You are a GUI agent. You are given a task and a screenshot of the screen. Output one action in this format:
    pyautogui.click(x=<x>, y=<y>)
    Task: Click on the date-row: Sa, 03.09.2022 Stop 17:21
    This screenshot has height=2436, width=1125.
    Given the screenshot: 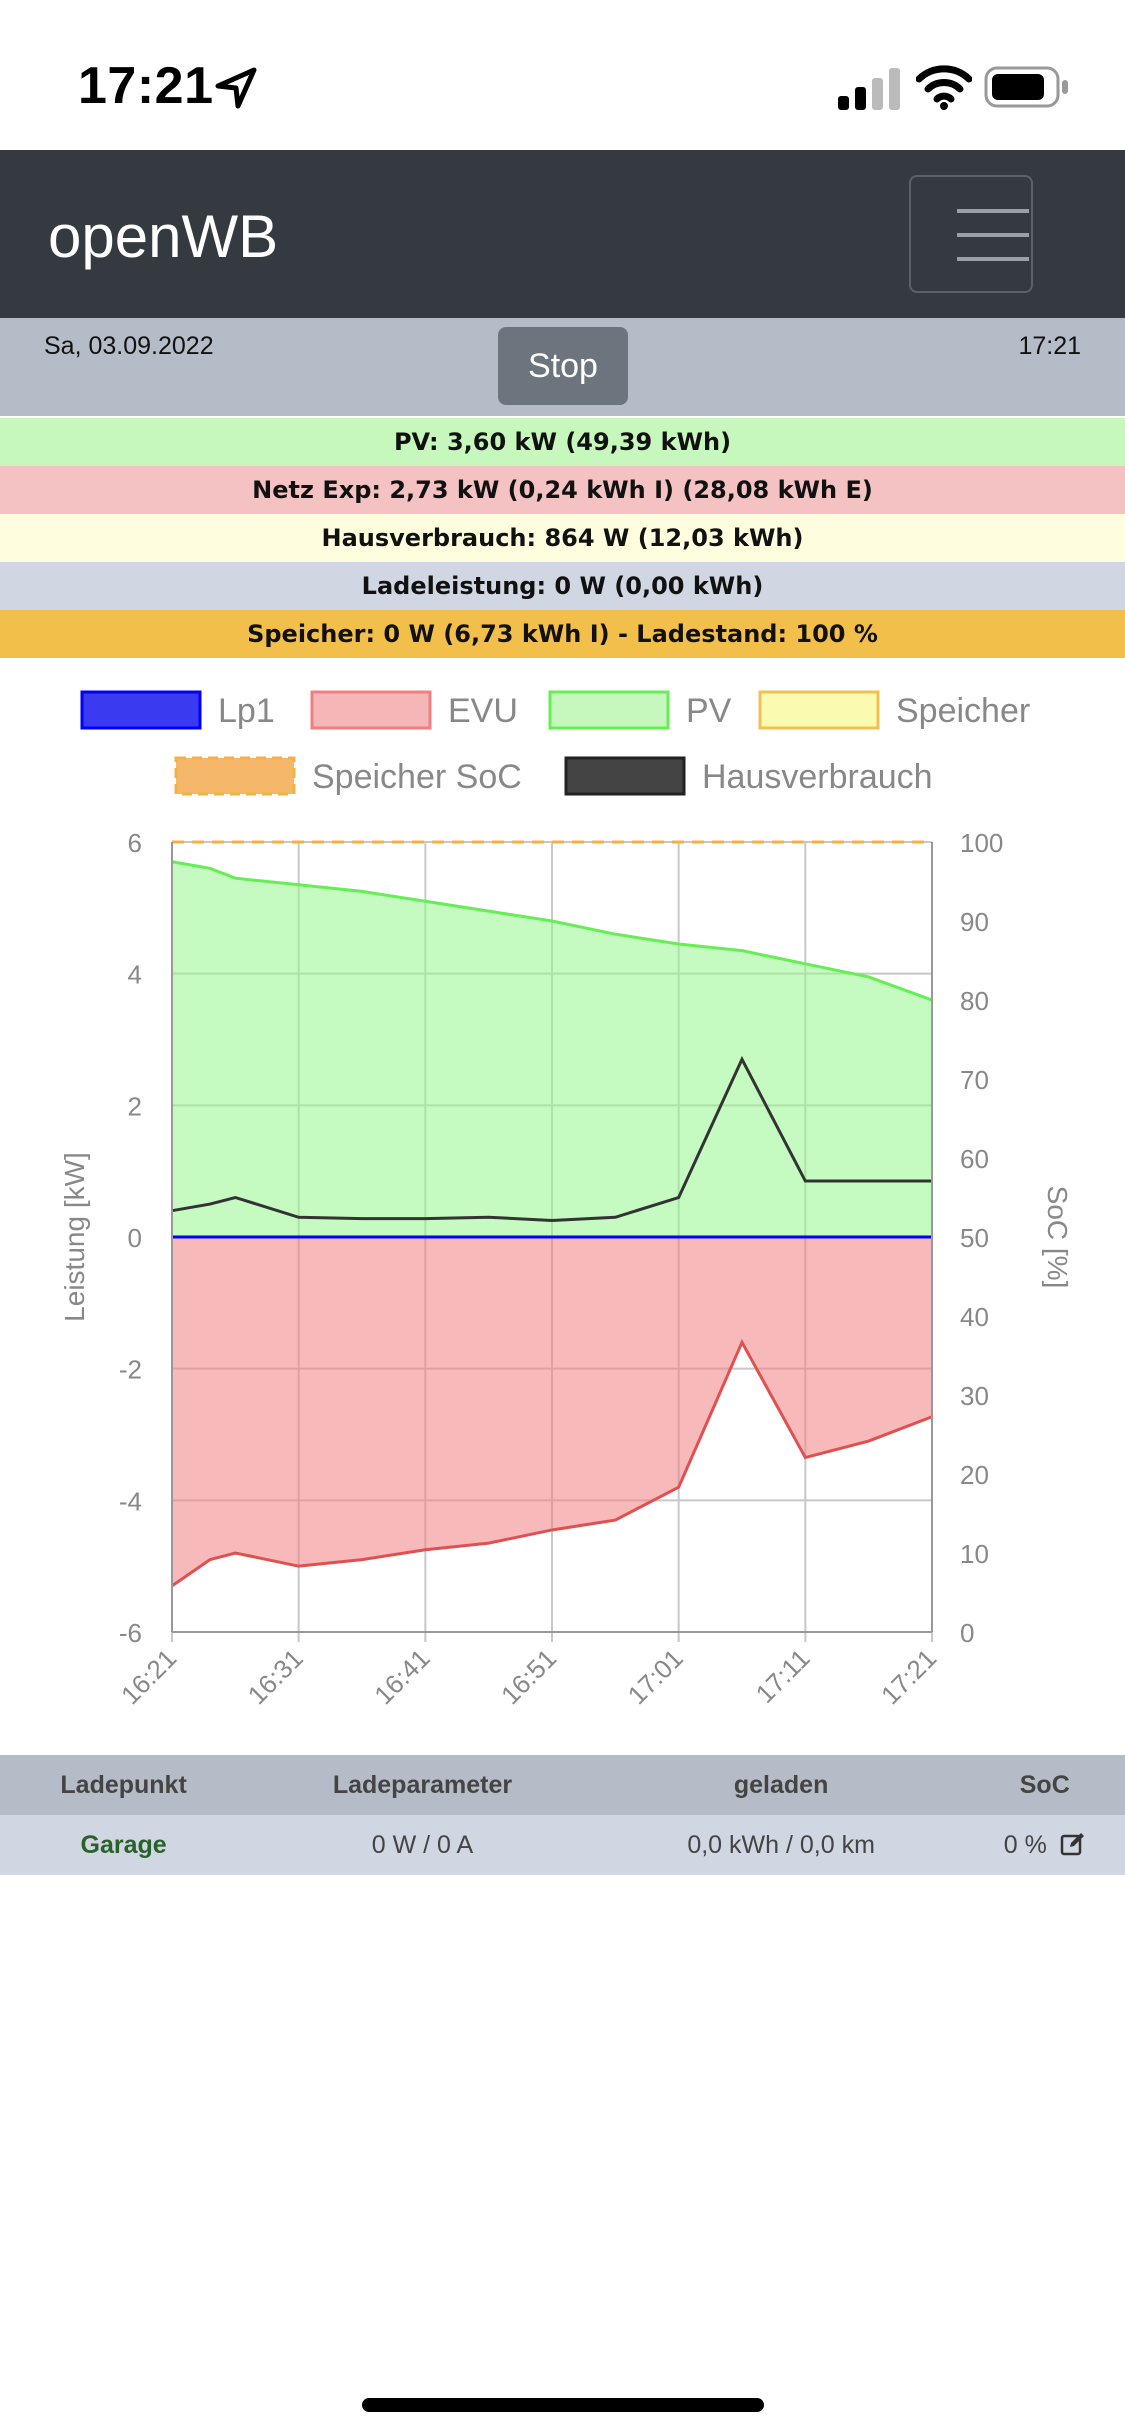 What is the action you would take?
    pyautogui.click(x=562, y=367)
    